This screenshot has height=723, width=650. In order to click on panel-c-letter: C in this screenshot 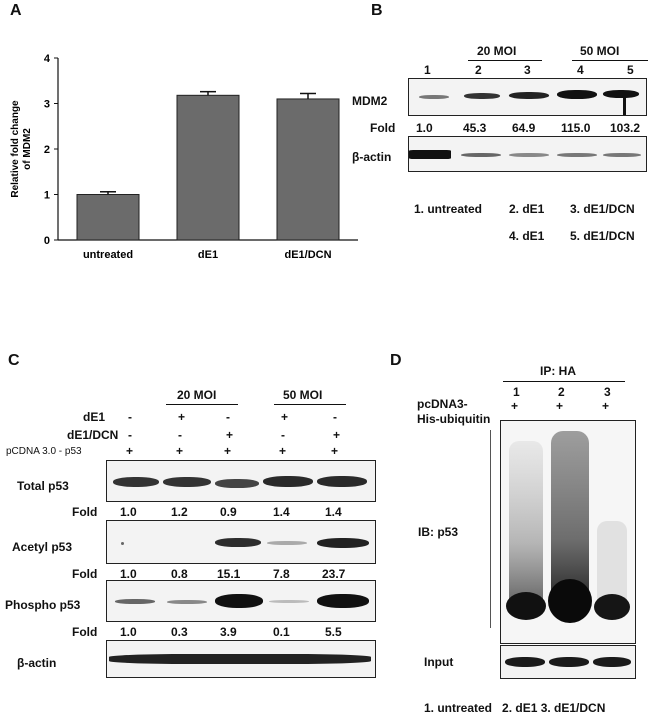, I will do `click(14, 360)`.